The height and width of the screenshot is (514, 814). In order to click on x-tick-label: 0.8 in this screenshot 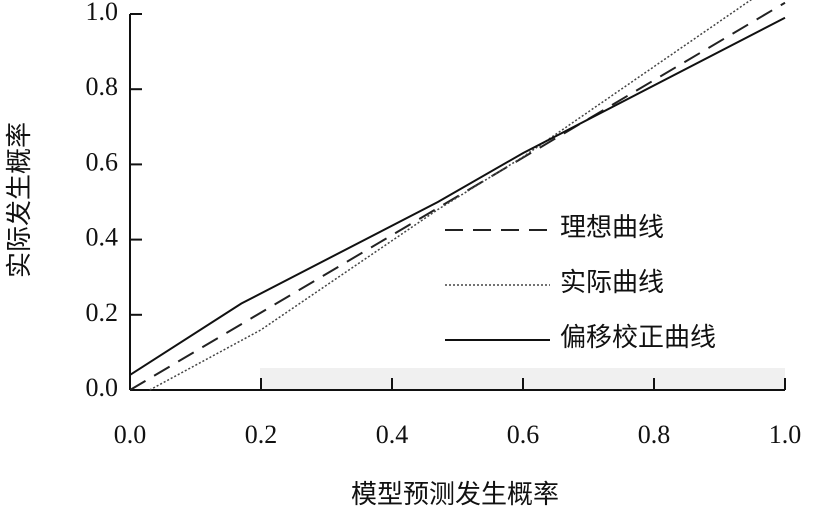, I will do `click(654, 434)`.